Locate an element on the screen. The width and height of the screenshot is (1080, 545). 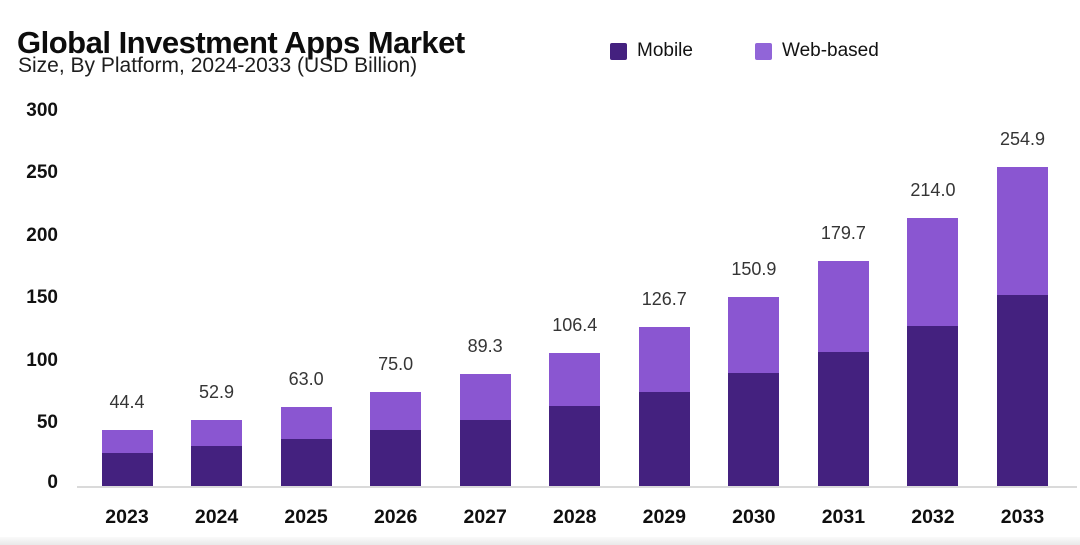
chart-legend: Mobile Web-based is located at coordinates (744, 51).